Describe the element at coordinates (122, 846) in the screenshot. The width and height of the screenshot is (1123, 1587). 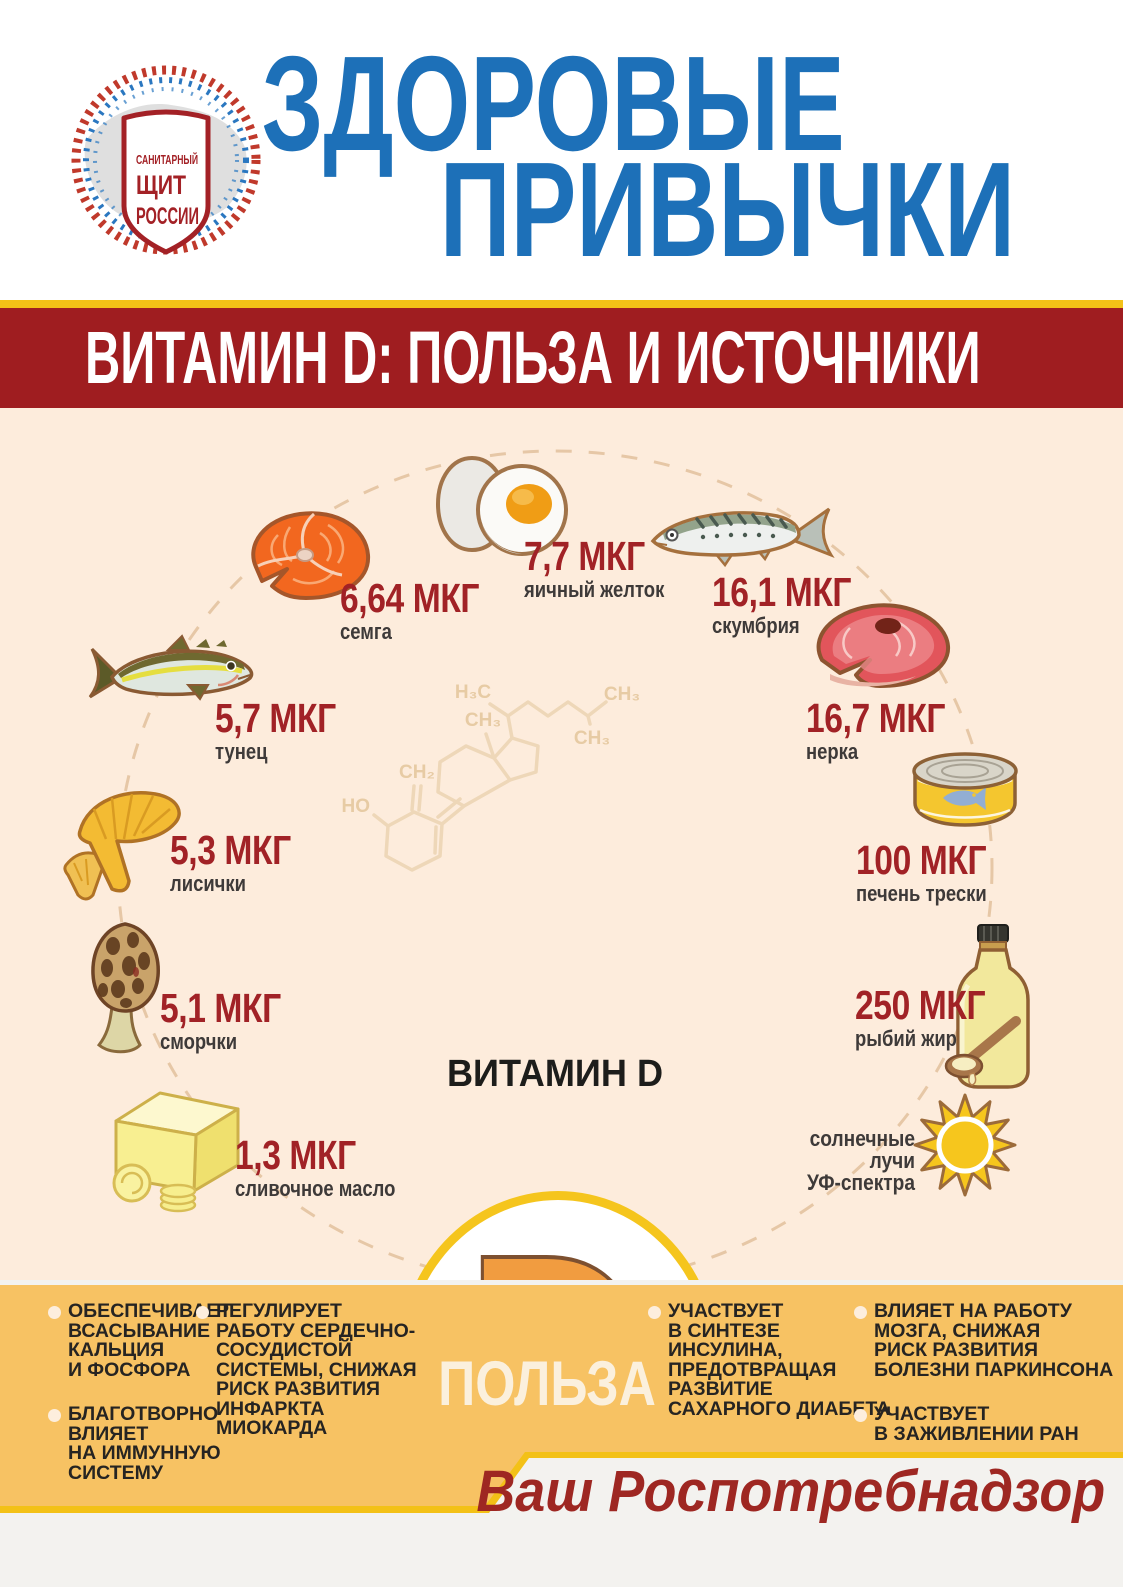
I see `chanterelles-icon` at that location.